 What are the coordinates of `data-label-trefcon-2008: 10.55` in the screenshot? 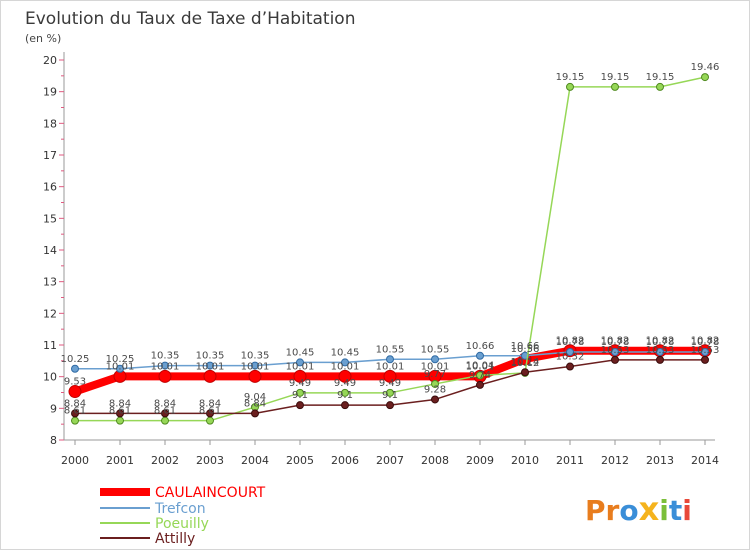 It's located at (435, 349).